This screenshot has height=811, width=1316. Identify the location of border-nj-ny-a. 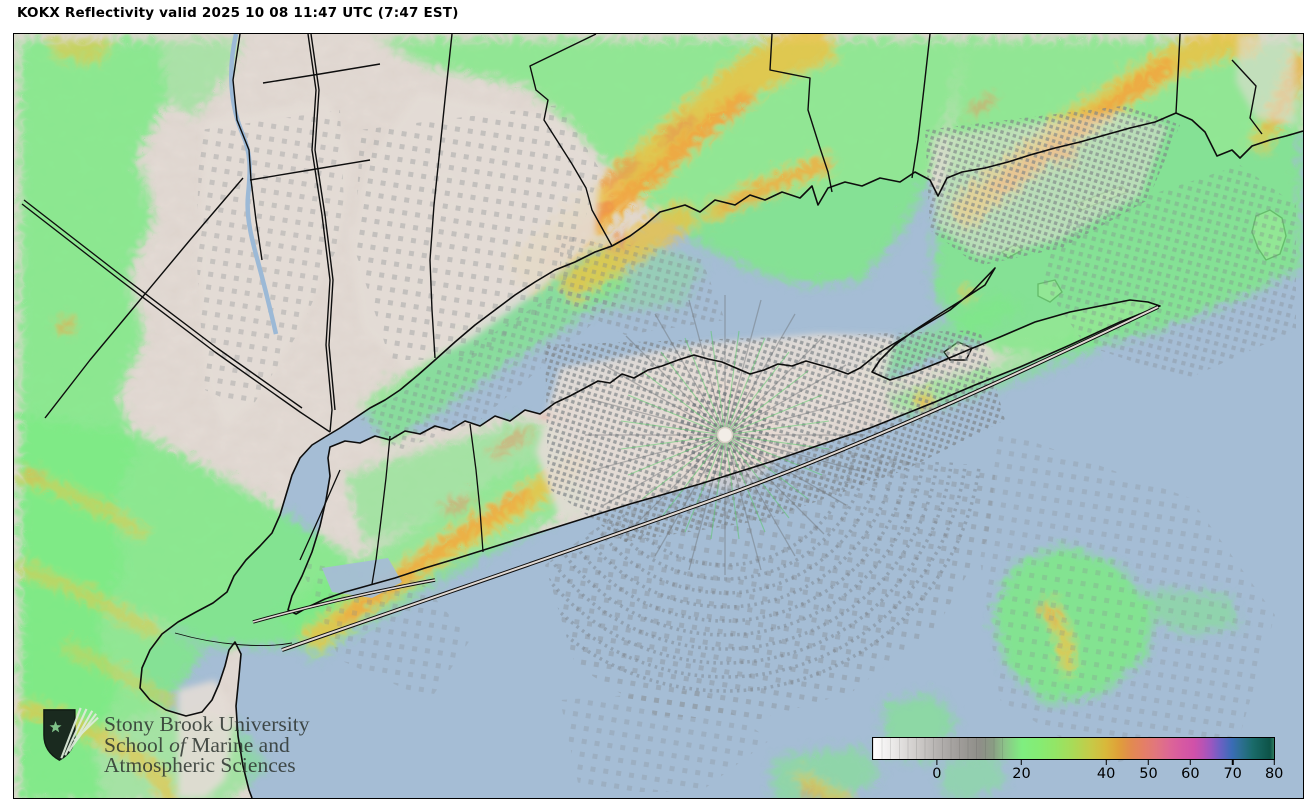
(176, 318).